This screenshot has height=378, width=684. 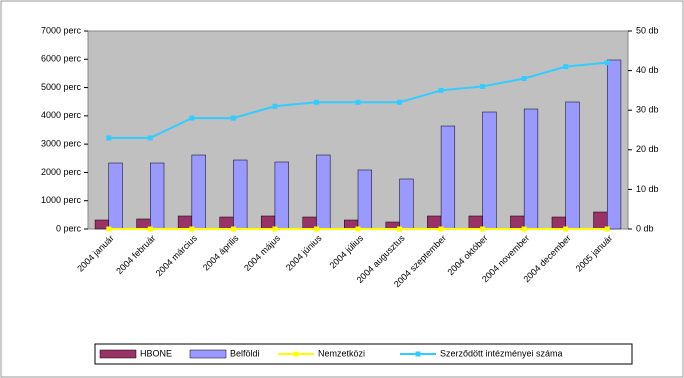 I want to click on legend-label: Szerződött intézményei száma, so click(x=501, y=353).